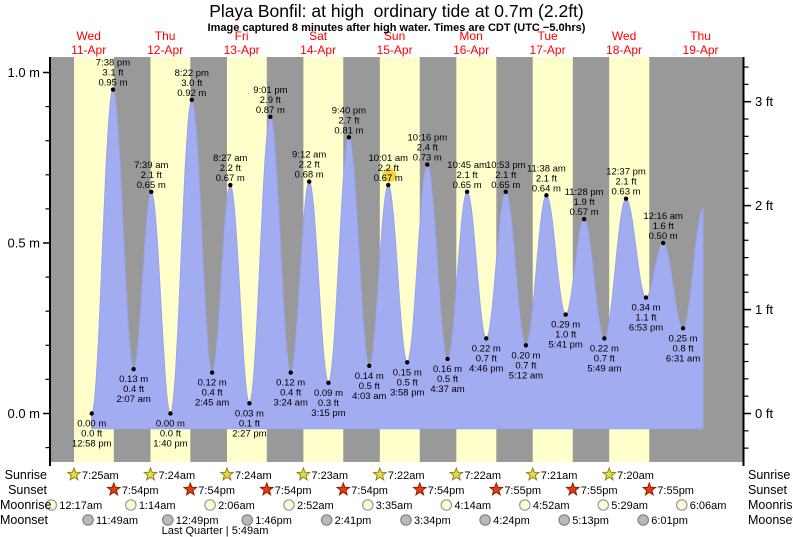 This screenshot has width=793, height=537. Describe the element at coordinates (388, 158) in the screenshot. I see `svg-text: 10:01 am` at that location.